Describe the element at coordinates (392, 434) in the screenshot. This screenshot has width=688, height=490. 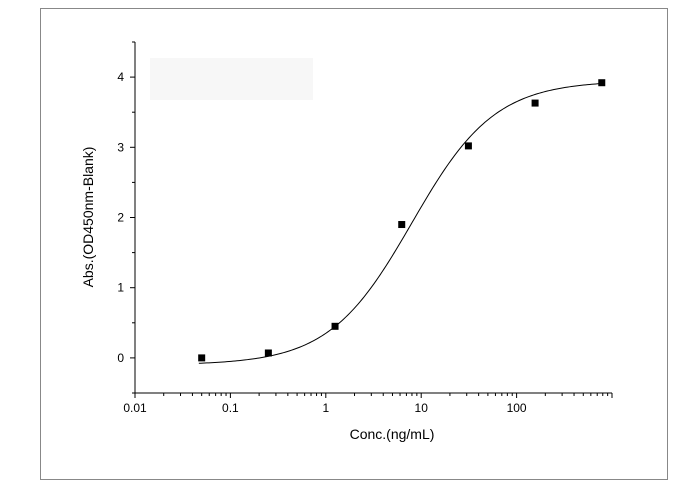
I see `x-axis-title: Conc.(ng/mL)` at that location.